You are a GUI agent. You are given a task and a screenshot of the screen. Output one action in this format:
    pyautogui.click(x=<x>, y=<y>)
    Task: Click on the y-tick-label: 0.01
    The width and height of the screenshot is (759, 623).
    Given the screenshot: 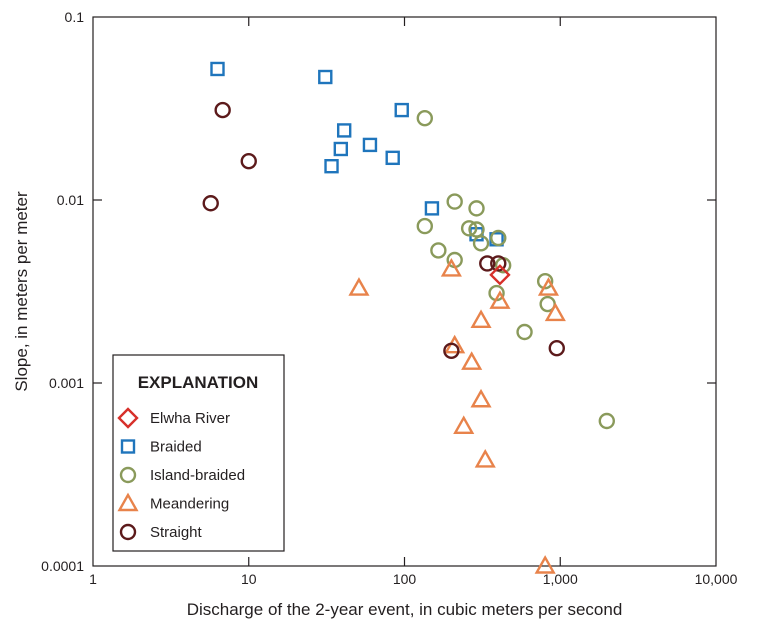 What is the action you would take?
    pyautogui.click(x=70, y=200)
    